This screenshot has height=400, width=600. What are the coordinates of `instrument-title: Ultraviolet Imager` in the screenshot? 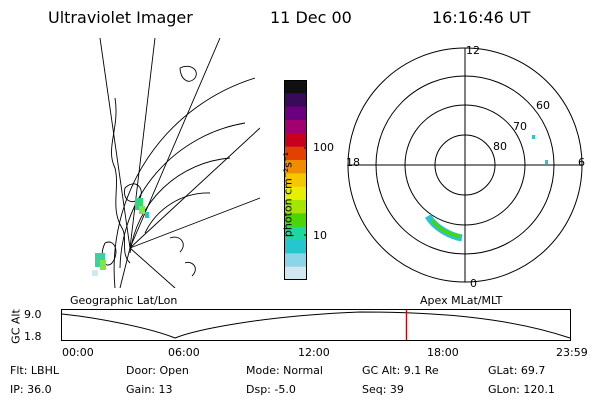 It's located at (120, 17).